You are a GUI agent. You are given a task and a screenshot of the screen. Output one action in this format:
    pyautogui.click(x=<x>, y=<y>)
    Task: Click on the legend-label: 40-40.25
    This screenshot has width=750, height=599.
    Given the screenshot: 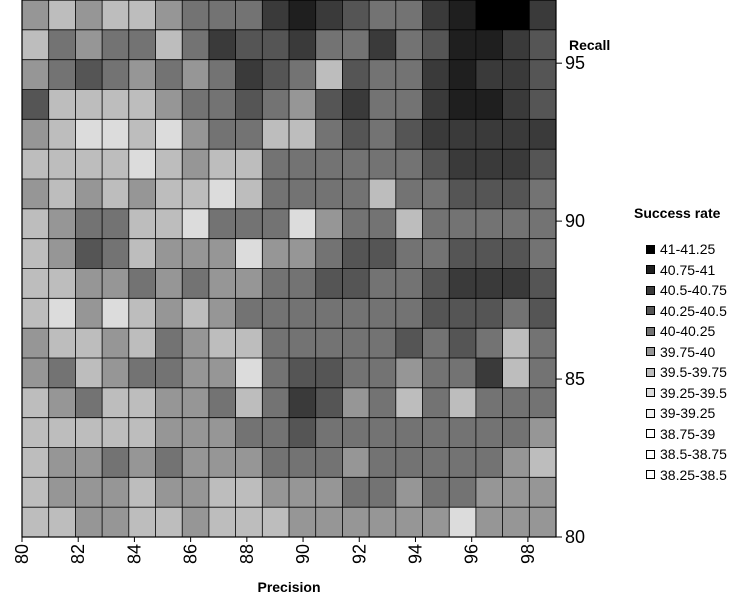 What is the action you would take?
    pyautogui.click(x=688, y=331)
    